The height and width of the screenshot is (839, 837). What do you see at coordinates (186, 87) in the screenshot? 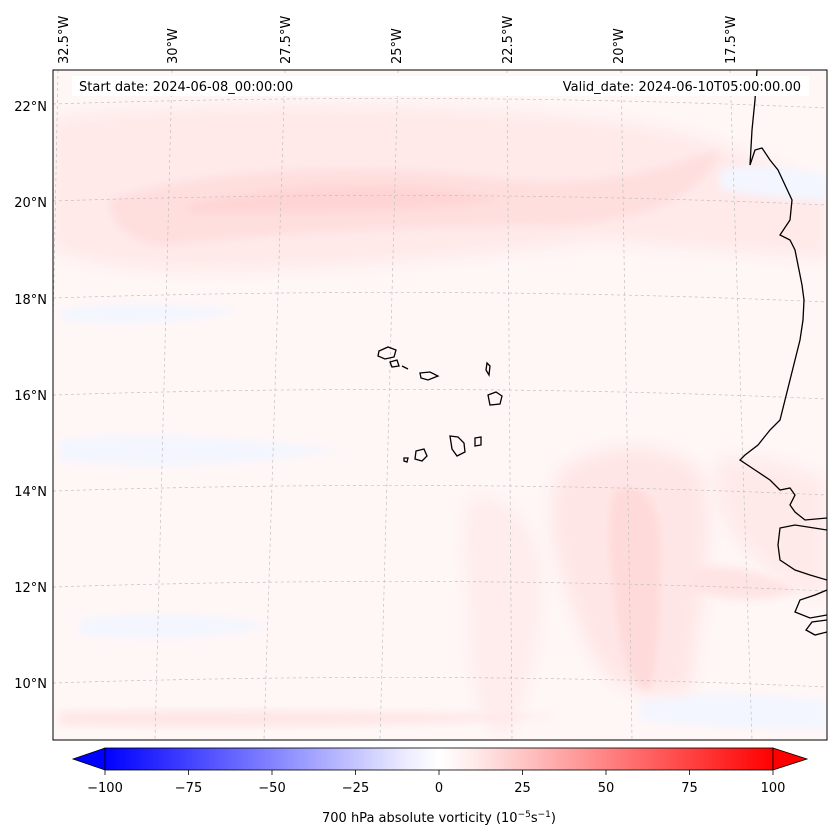
I see `start-date-label: Start date: 2024-06-08_00:00:00` at bounding box center [186, 87].